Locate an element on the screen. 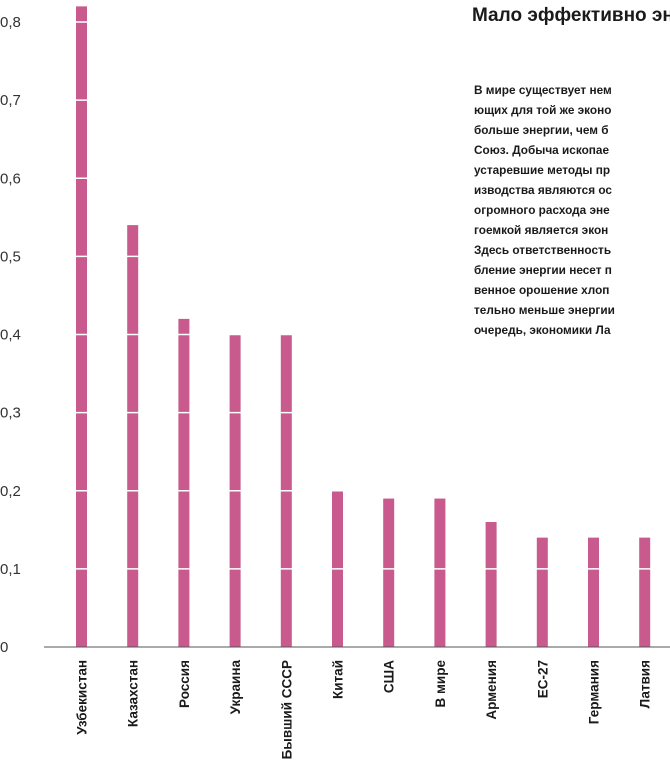 This screenshot has width=670, height=772. annotation-line: венное орошение хлоп is located at coordinates (542, 290).